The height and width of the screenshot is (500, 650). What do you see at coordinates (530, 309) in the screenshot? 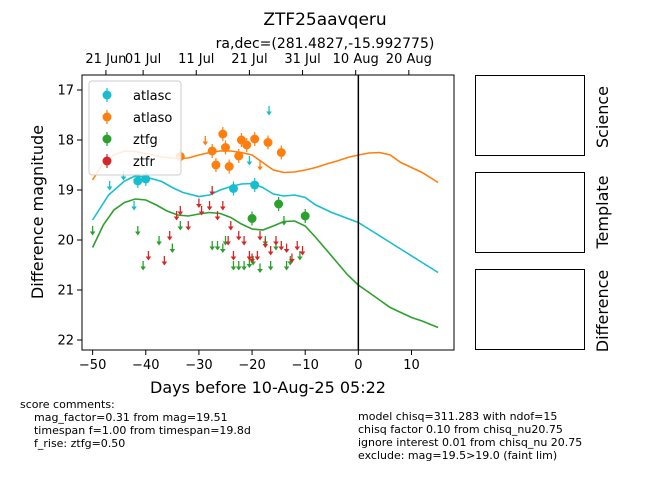
I see `difference-image-panel` at bounding box center [530, 309].